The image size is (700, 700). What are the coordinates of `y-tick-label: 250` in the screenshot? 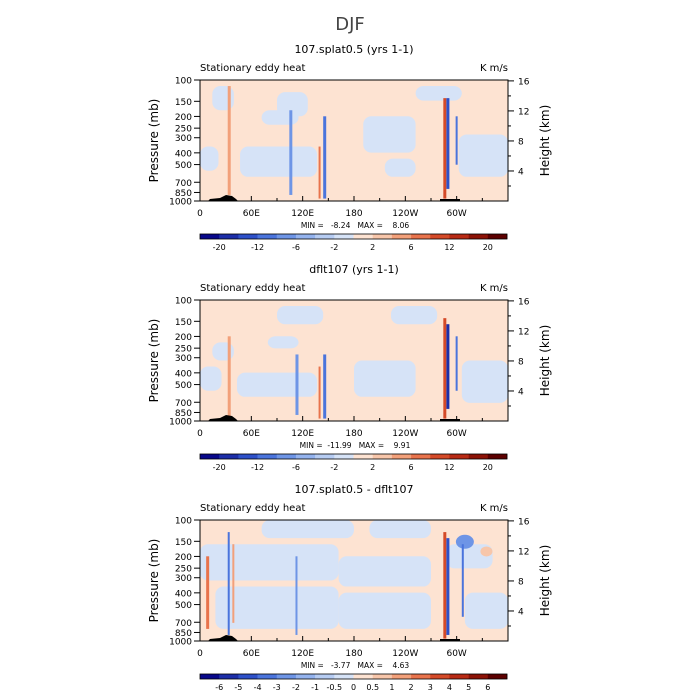 It's located at (183, 350).